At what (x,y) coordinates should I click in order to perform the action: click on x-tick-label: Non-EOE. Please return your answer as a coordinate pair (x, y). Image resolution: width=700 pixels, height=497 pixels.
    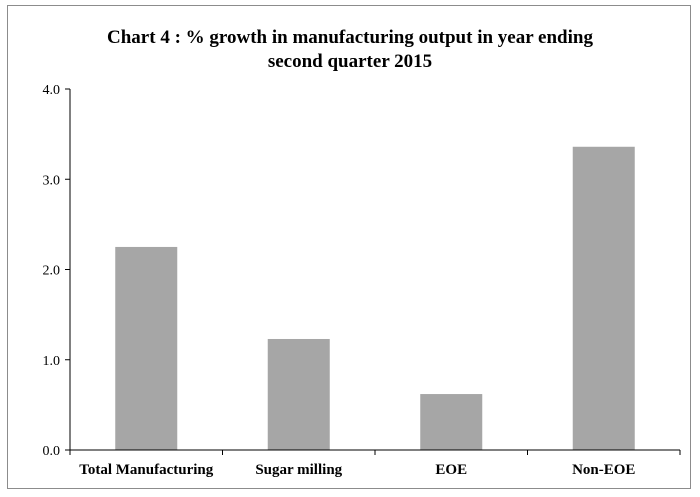
    Looking at the image, I should click on (603, 470).